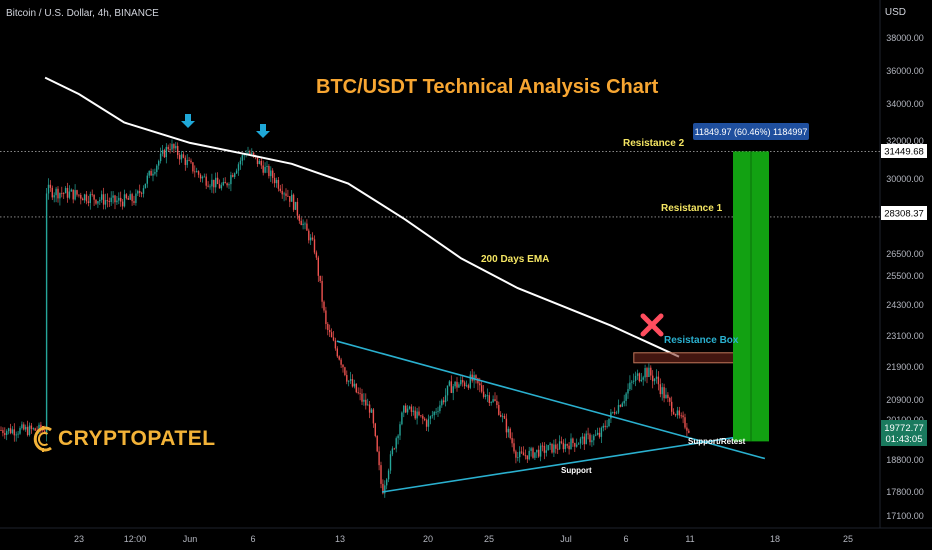 Image resolution: width=932 pixels, height=550 pixels. I want to click on y-tick-label: 17100.00, so click(905, 516).